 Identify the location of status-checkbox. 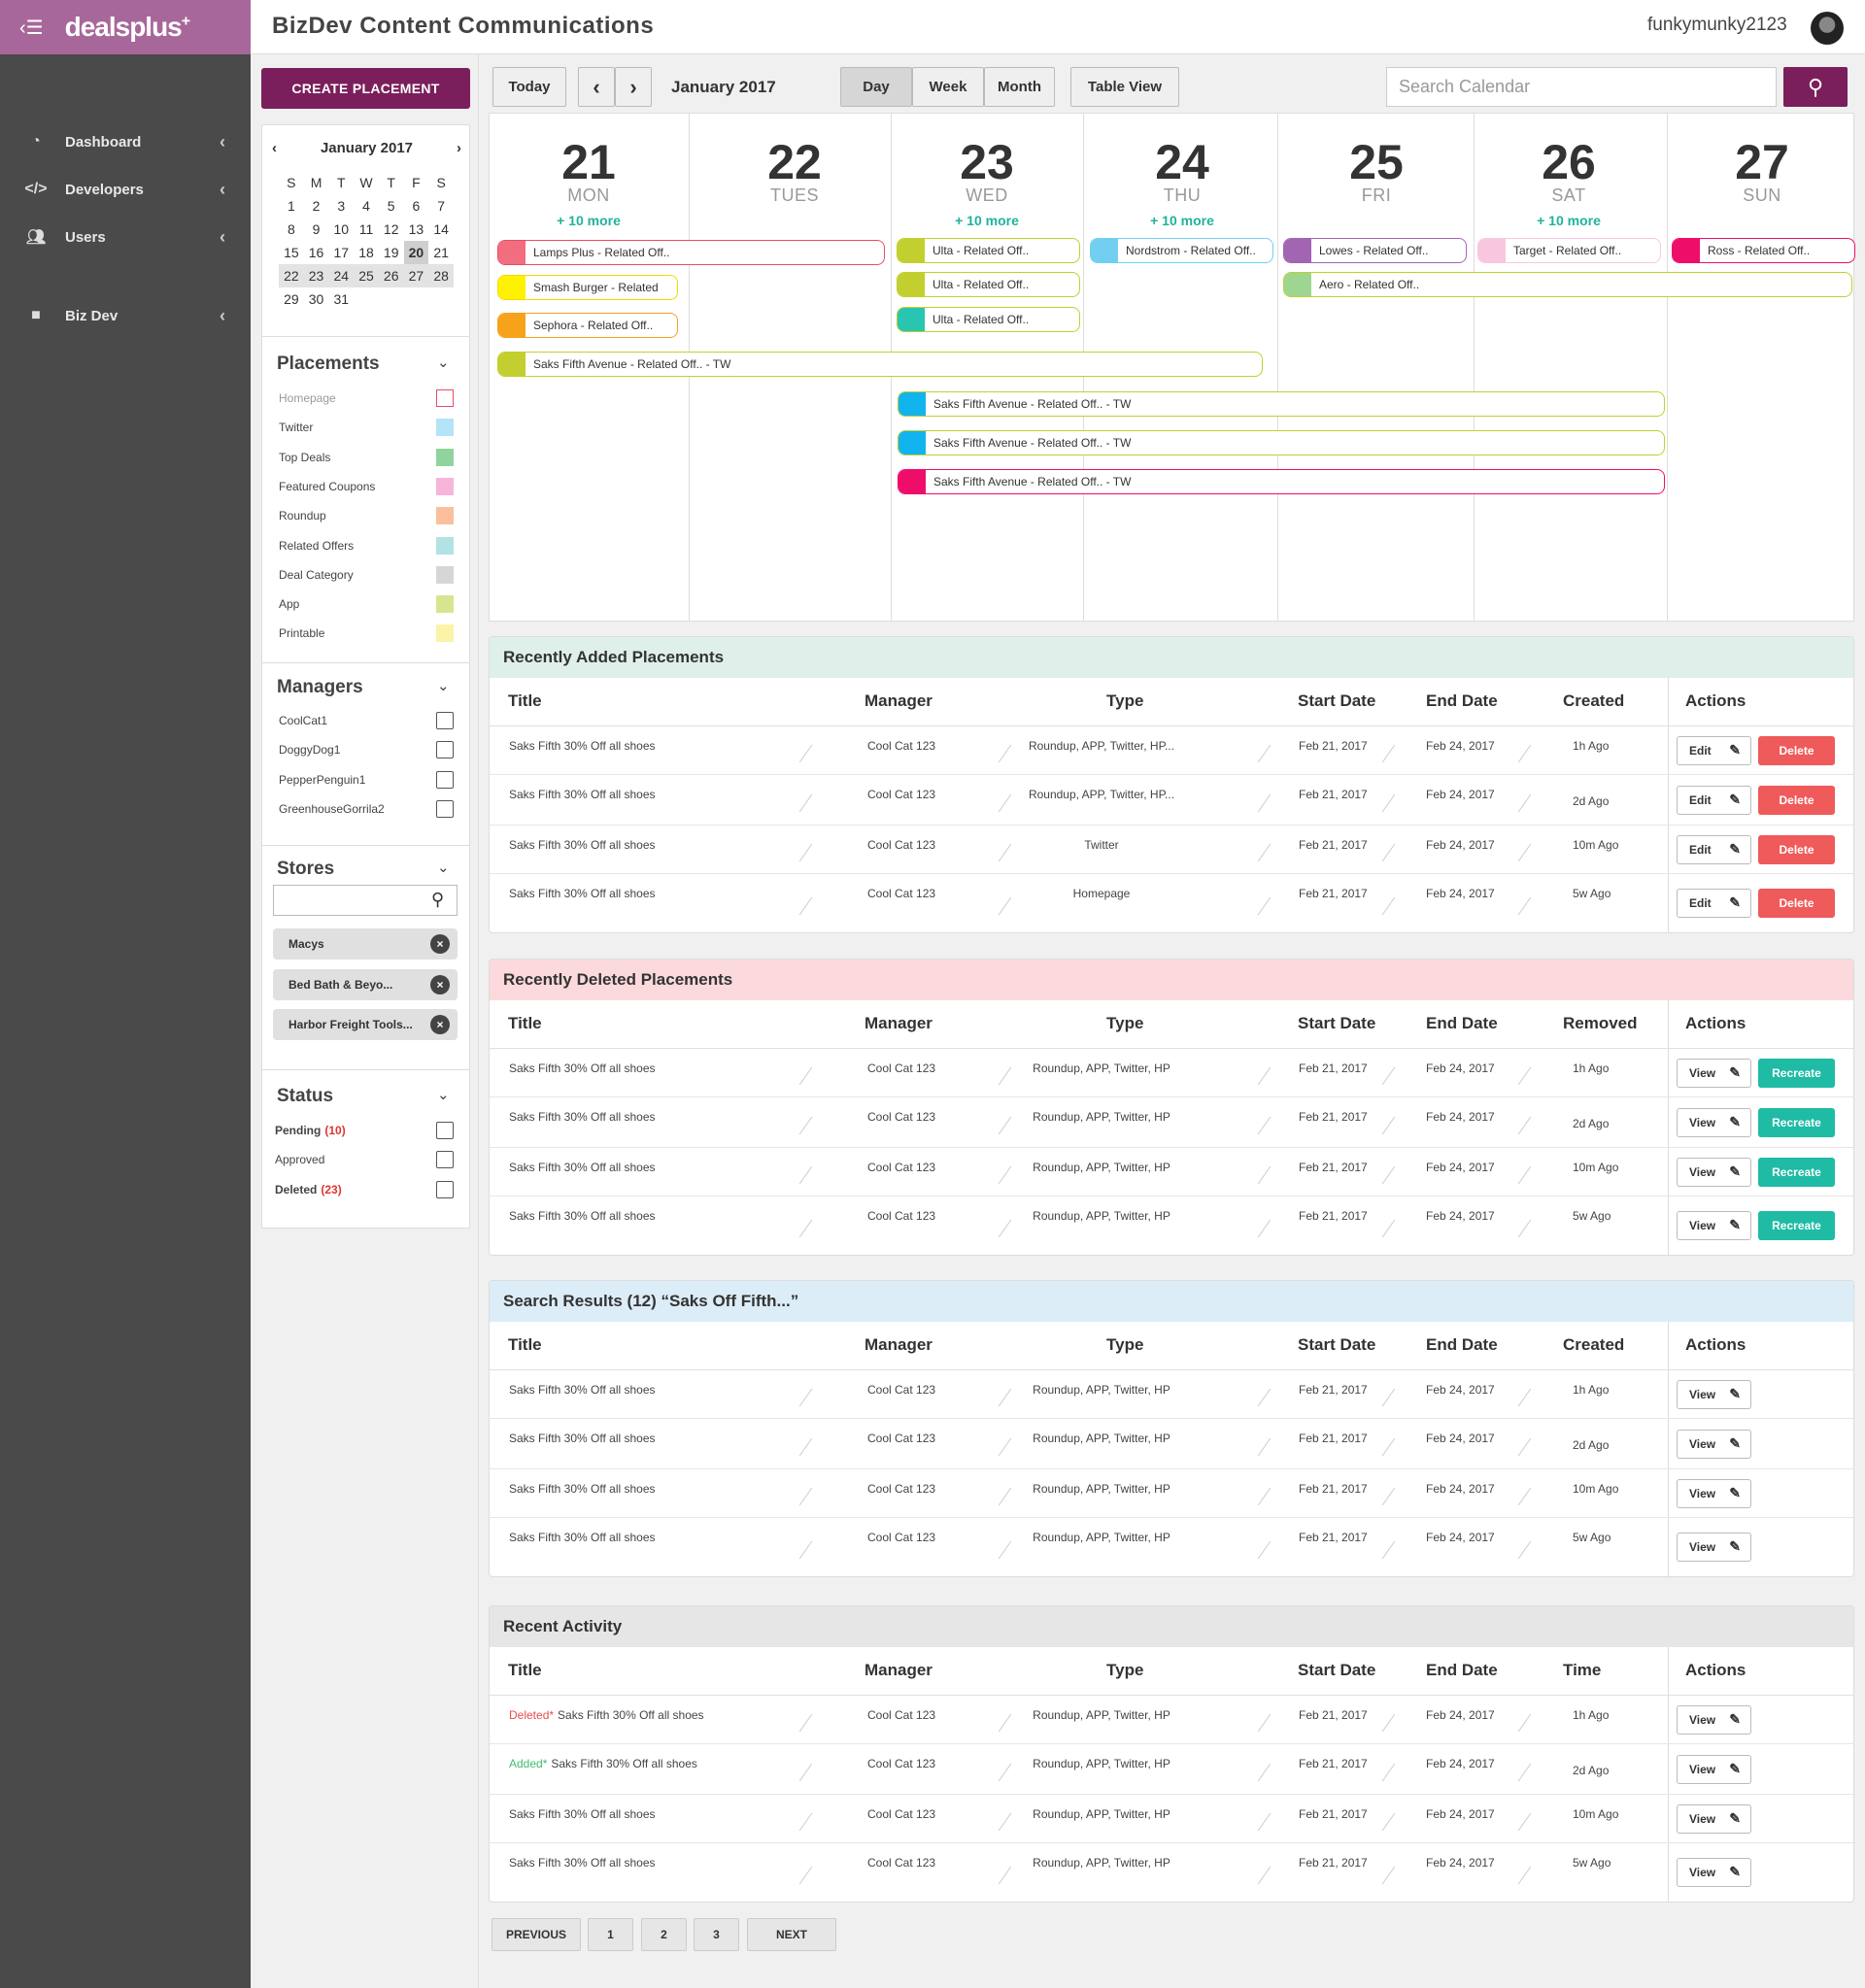
(445, 1130).